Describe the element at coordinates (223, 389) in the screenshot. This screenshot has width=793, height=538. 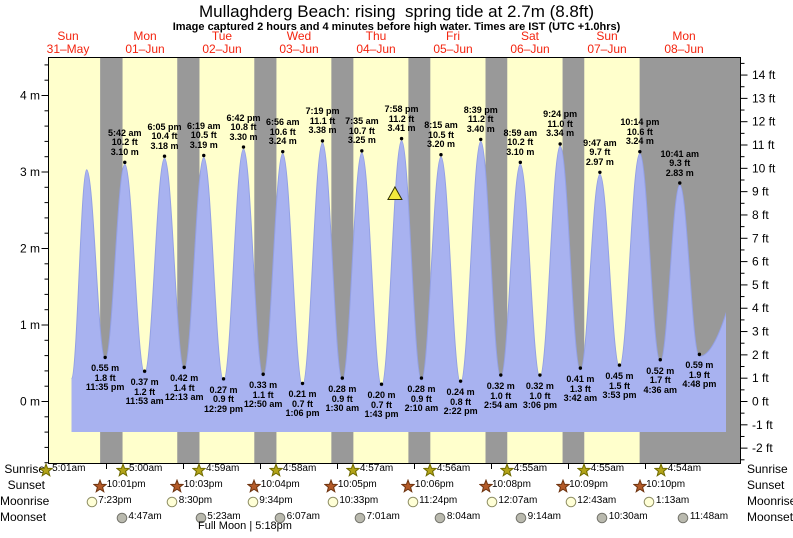
I see `tide-label-line: 0.27 m` at that location.